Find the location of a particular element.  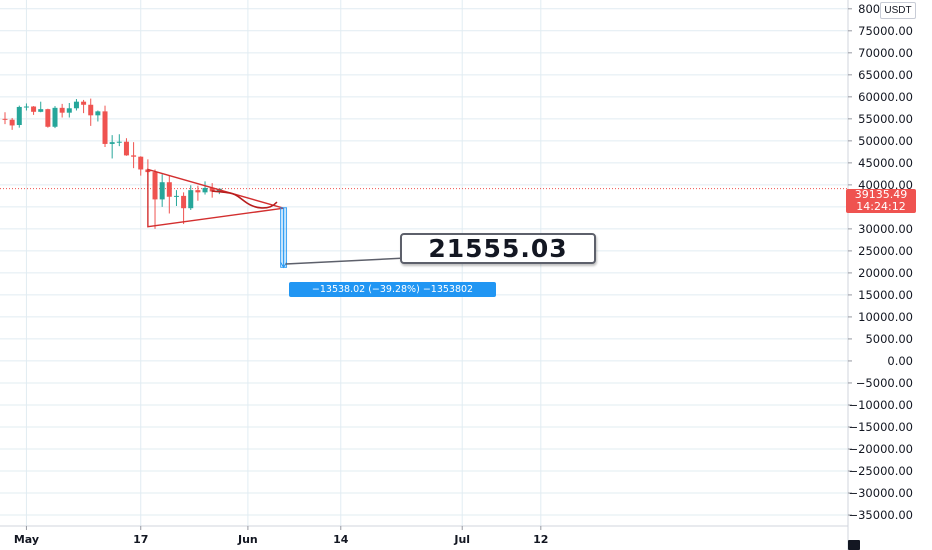

y-tick-label: −35000.00 is located at coordinates (880, 515).